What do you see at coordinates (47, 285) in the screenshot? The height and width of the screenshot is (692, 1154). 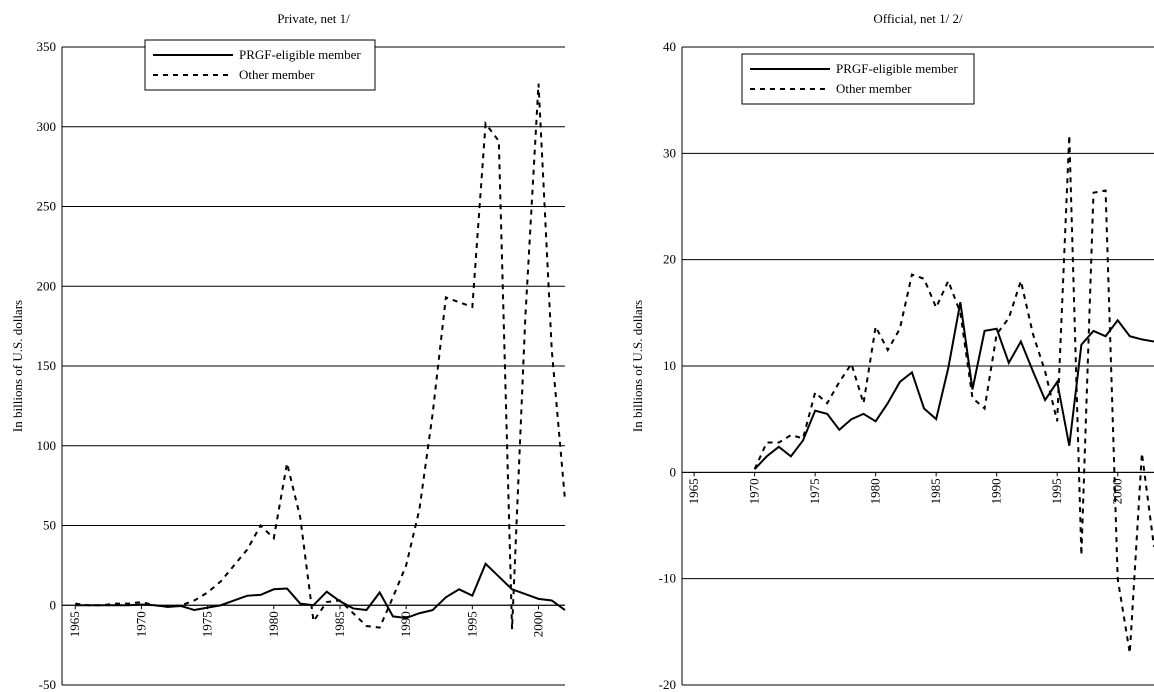 I see `y-tick-label: 200` at bounding box center [47, 285].